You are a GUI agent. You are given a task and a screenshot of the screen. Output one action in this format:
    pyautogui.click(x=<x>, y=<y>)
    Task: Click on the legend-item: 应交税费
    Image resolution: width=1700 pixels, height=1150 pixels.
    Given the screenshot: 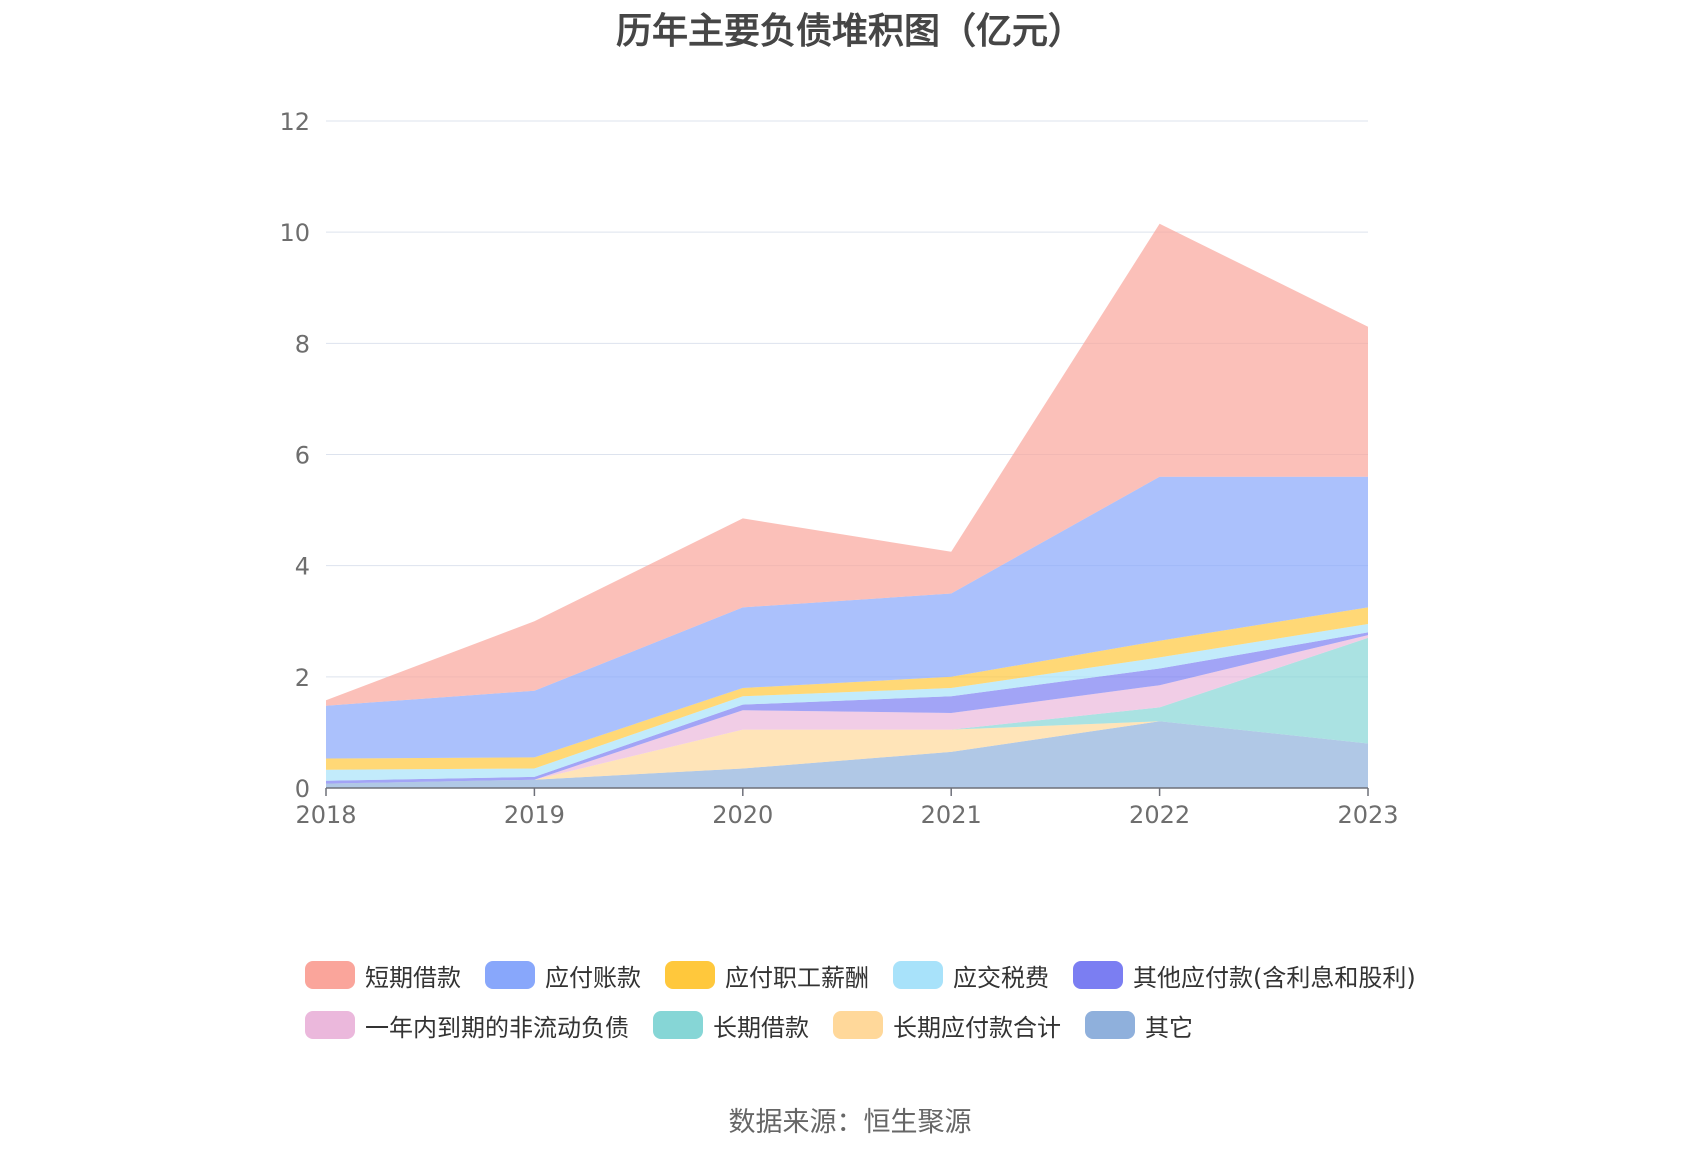 What is the action you would take?
    pyautogui.click(x=971, y=975)
    